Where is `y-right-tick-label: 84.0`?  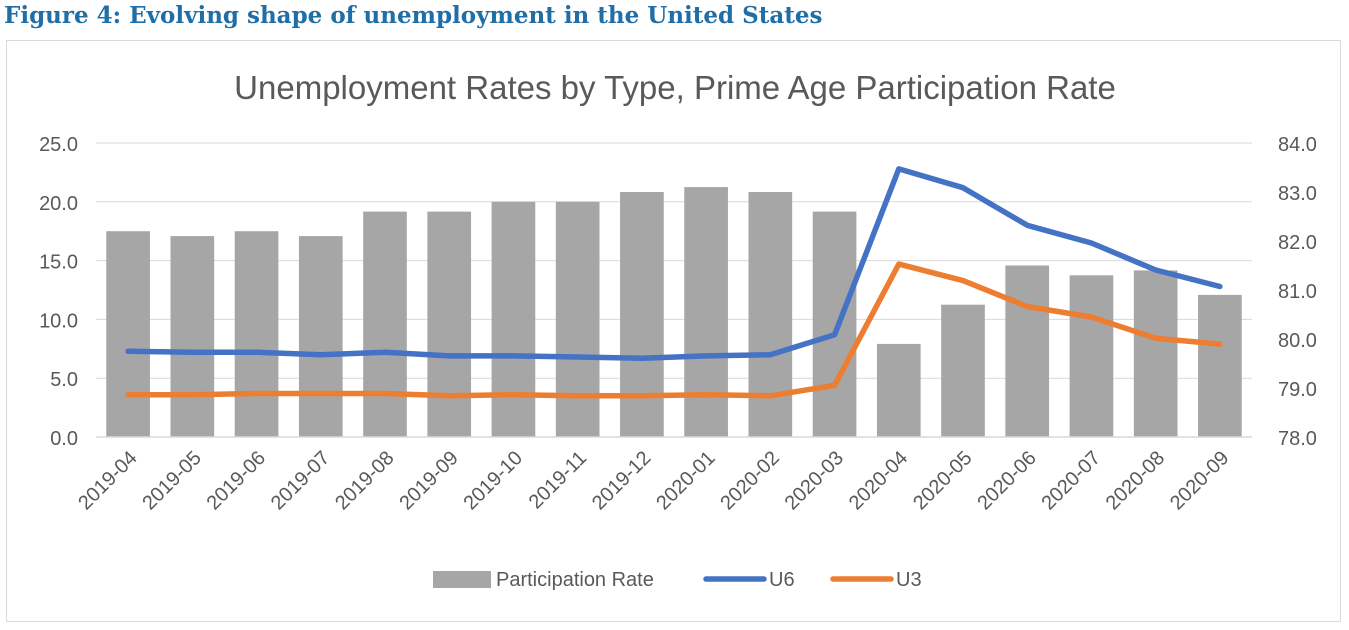 y-right-tick-label: 84.0 is located at coordinates (1297, 145).